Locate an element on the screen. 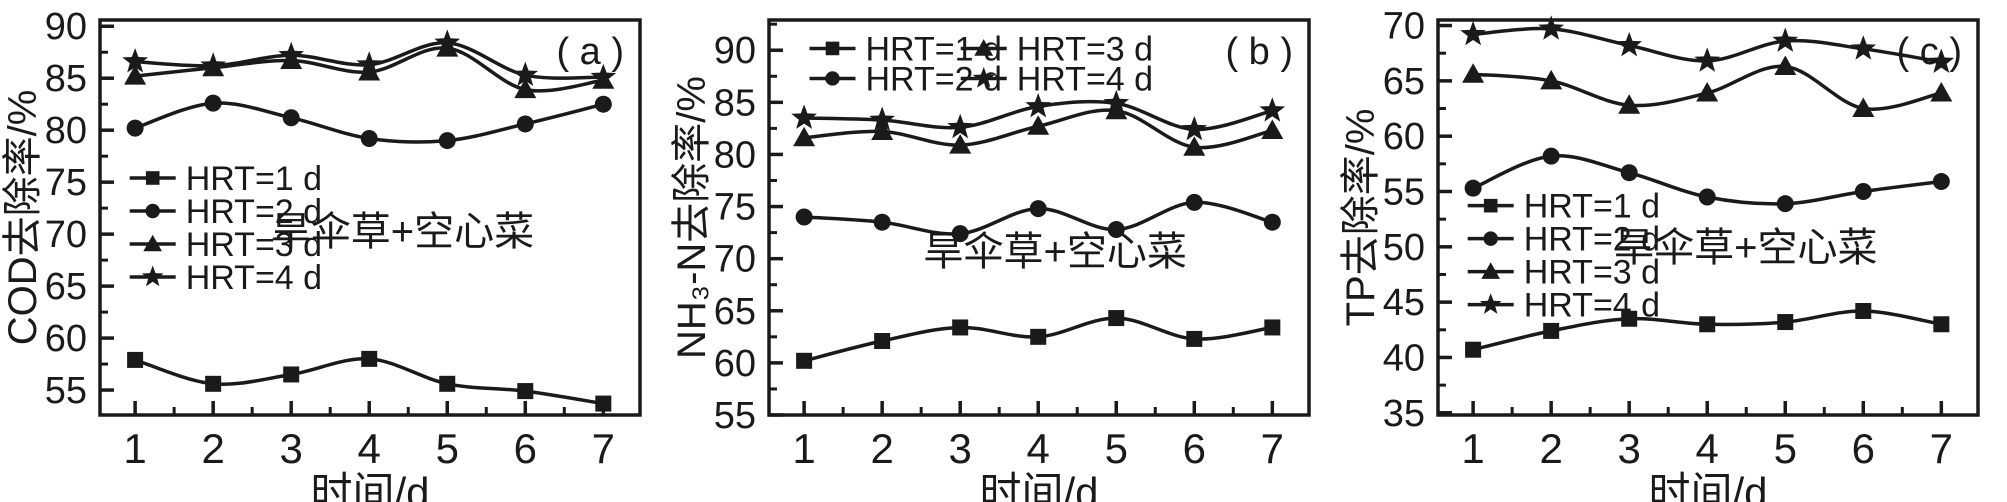 The image size is (2007, 502). series-markers-hrt-1-d is located at coordinates (369, 381).